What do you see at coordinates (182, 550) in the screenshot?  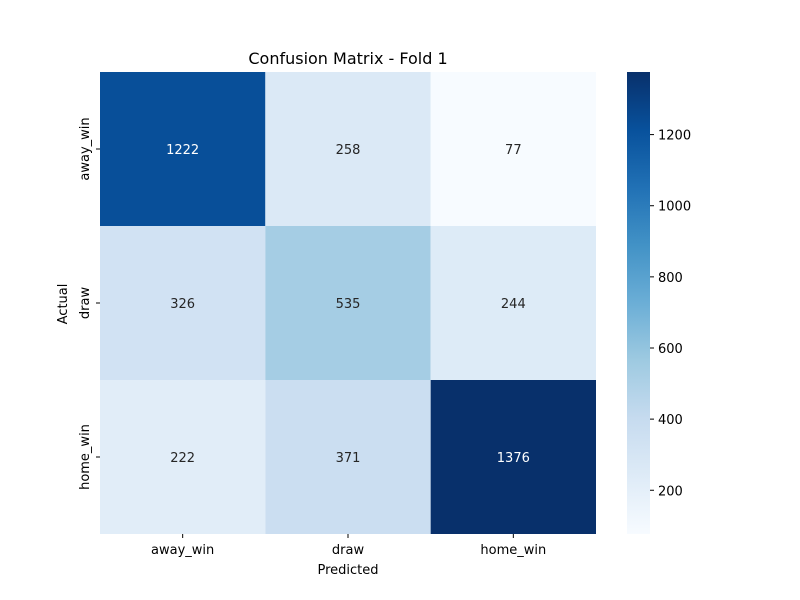 I see `x-tick-label: away_win` at bounding box center [182, 550].